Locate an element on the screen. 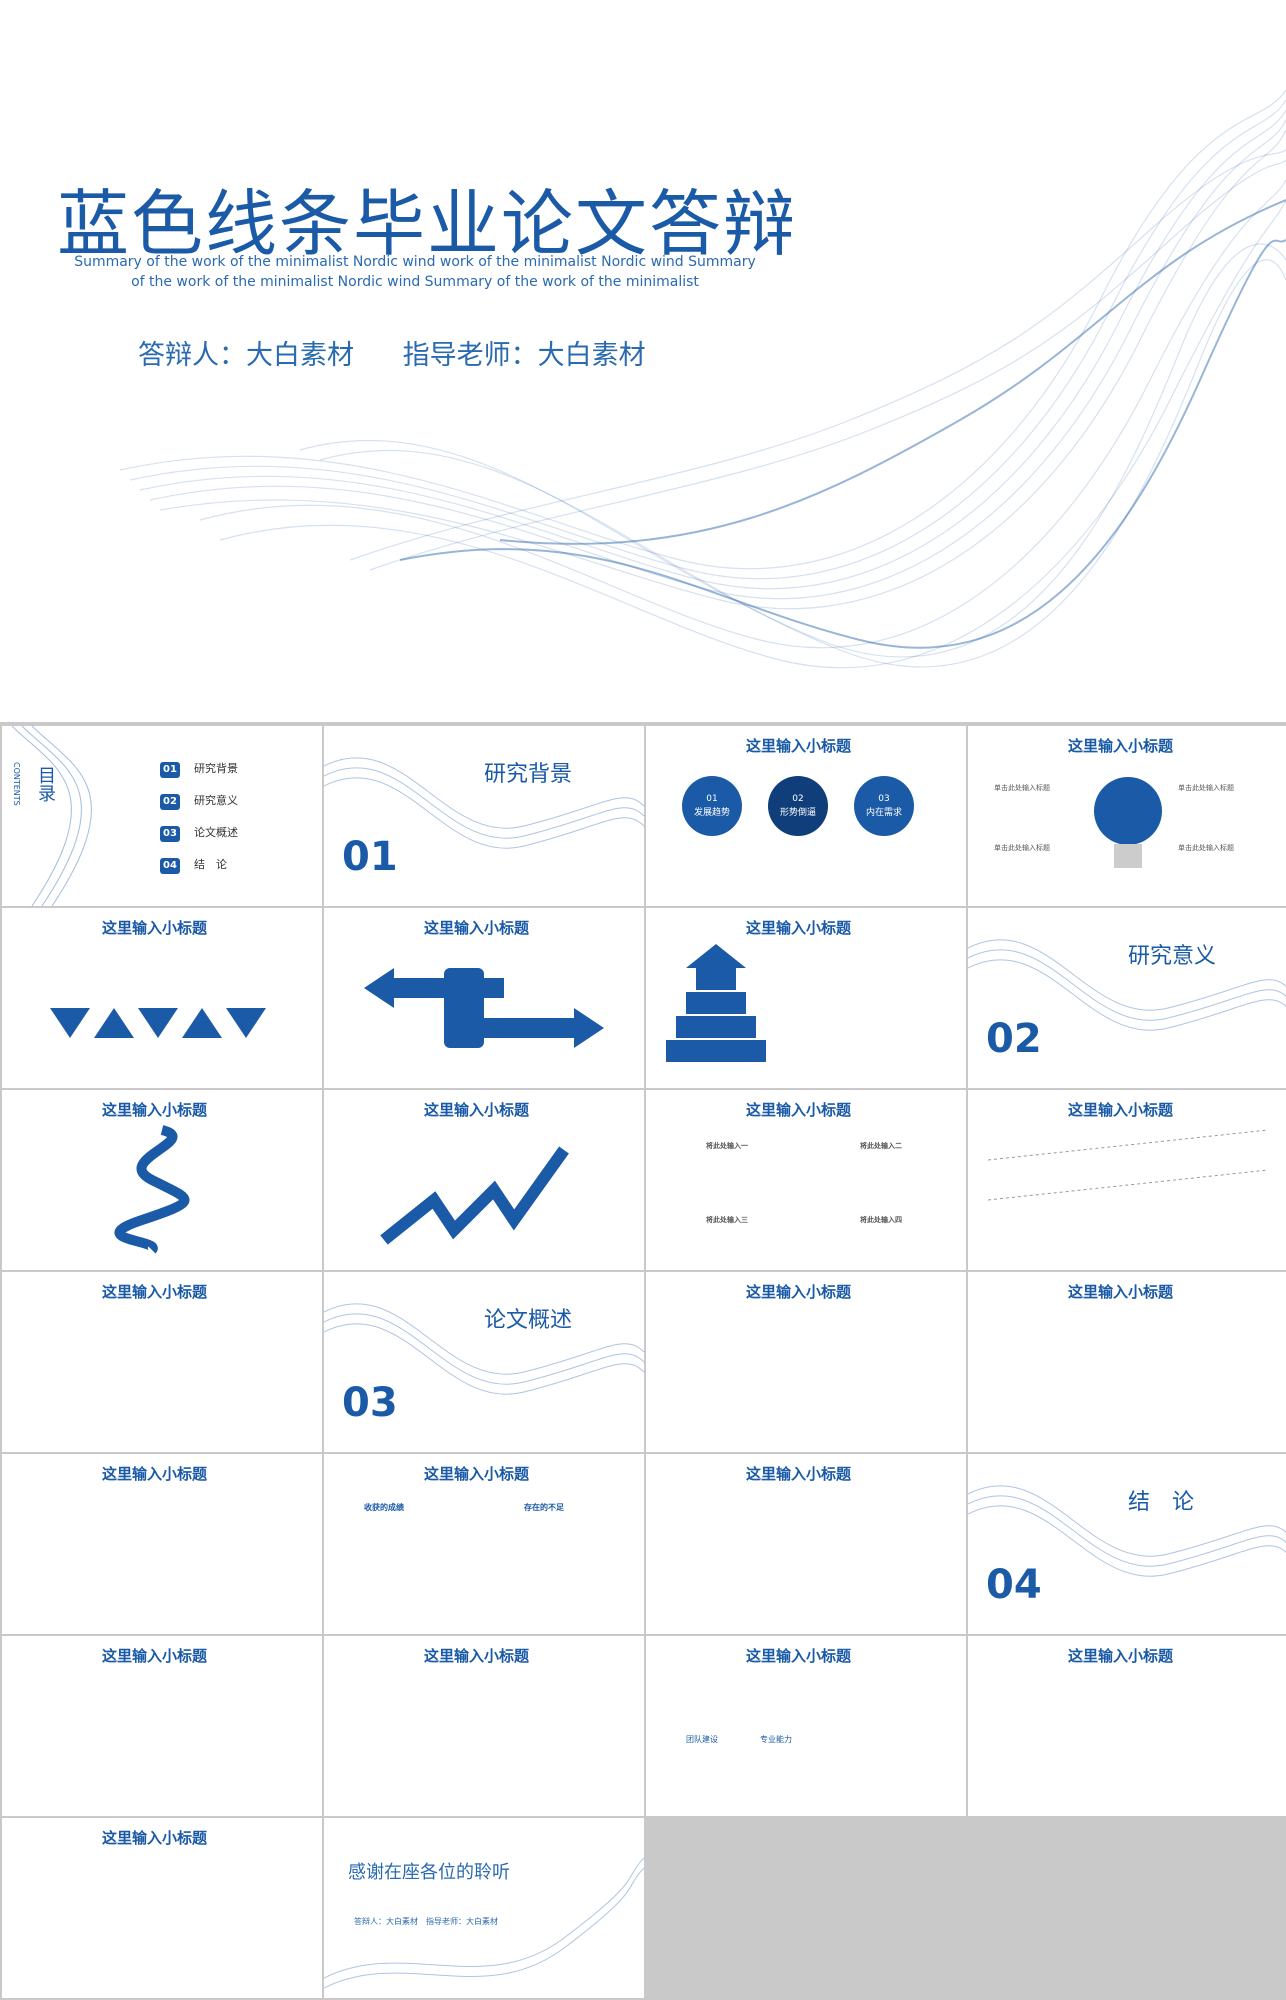 Image resolution: width=1286 pixels, height=2000 pixels. slide-pyramid: 这里输入小标题 is located at coordinates (806, 998).